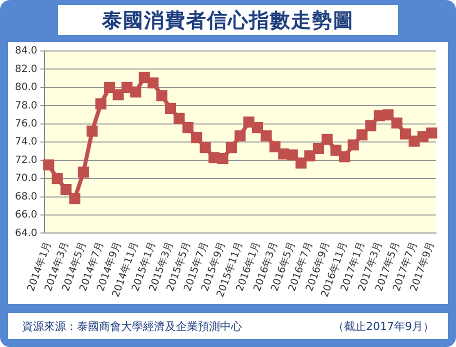 This screenshot has height=347, width=456. What do you see at coordinates (26, 233) in the screenshot?
I see `y-tick-label: 64.0` at bounding box center [26, 233].